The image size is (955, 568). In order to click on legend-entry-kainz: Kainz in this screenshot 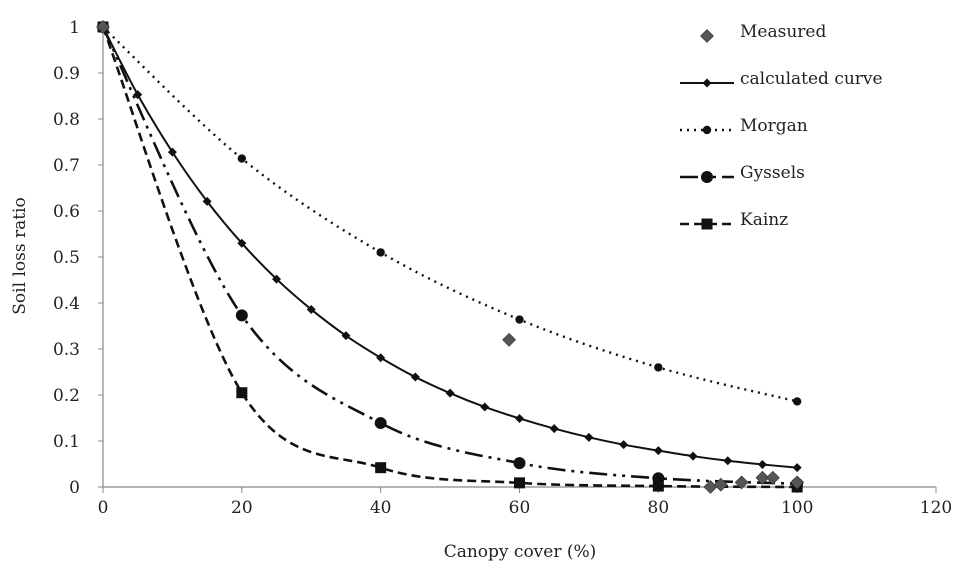, I will do `click(734, 220)`.